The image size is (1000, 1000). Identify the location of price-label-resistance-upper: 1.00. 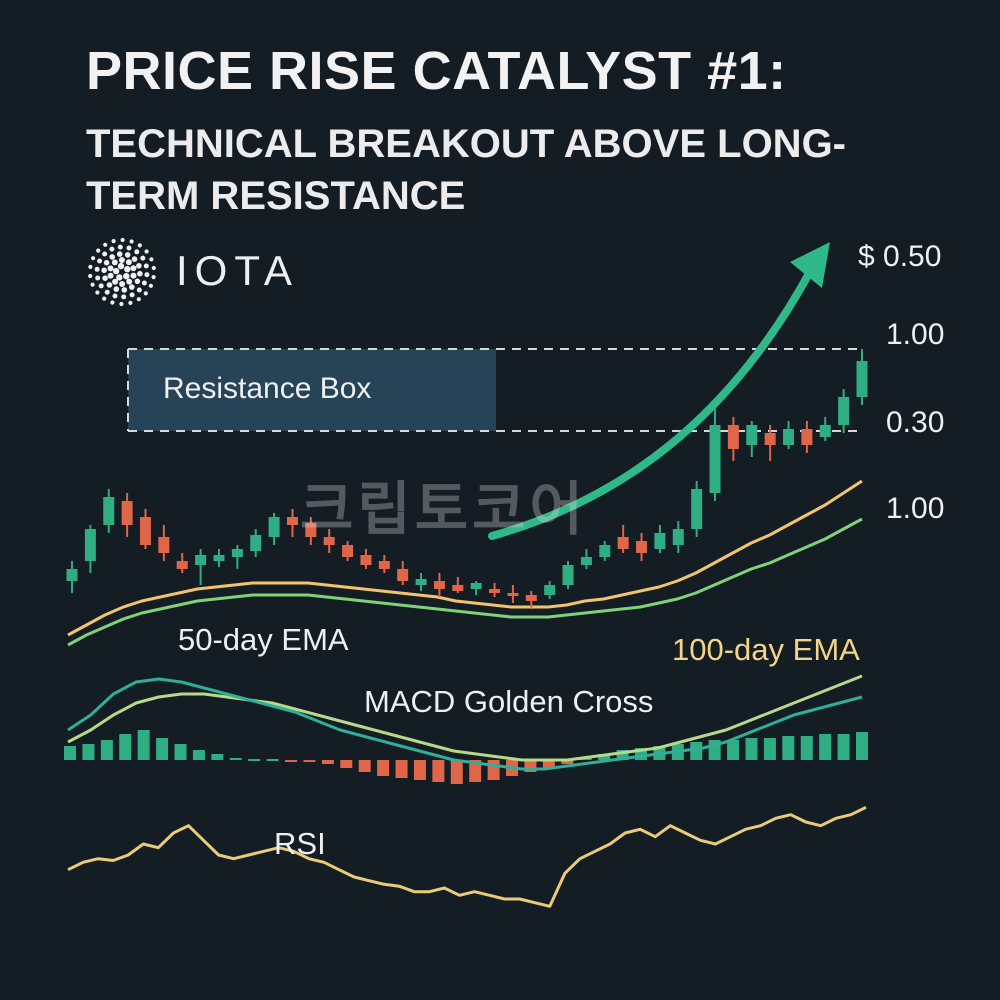
(915, 334).